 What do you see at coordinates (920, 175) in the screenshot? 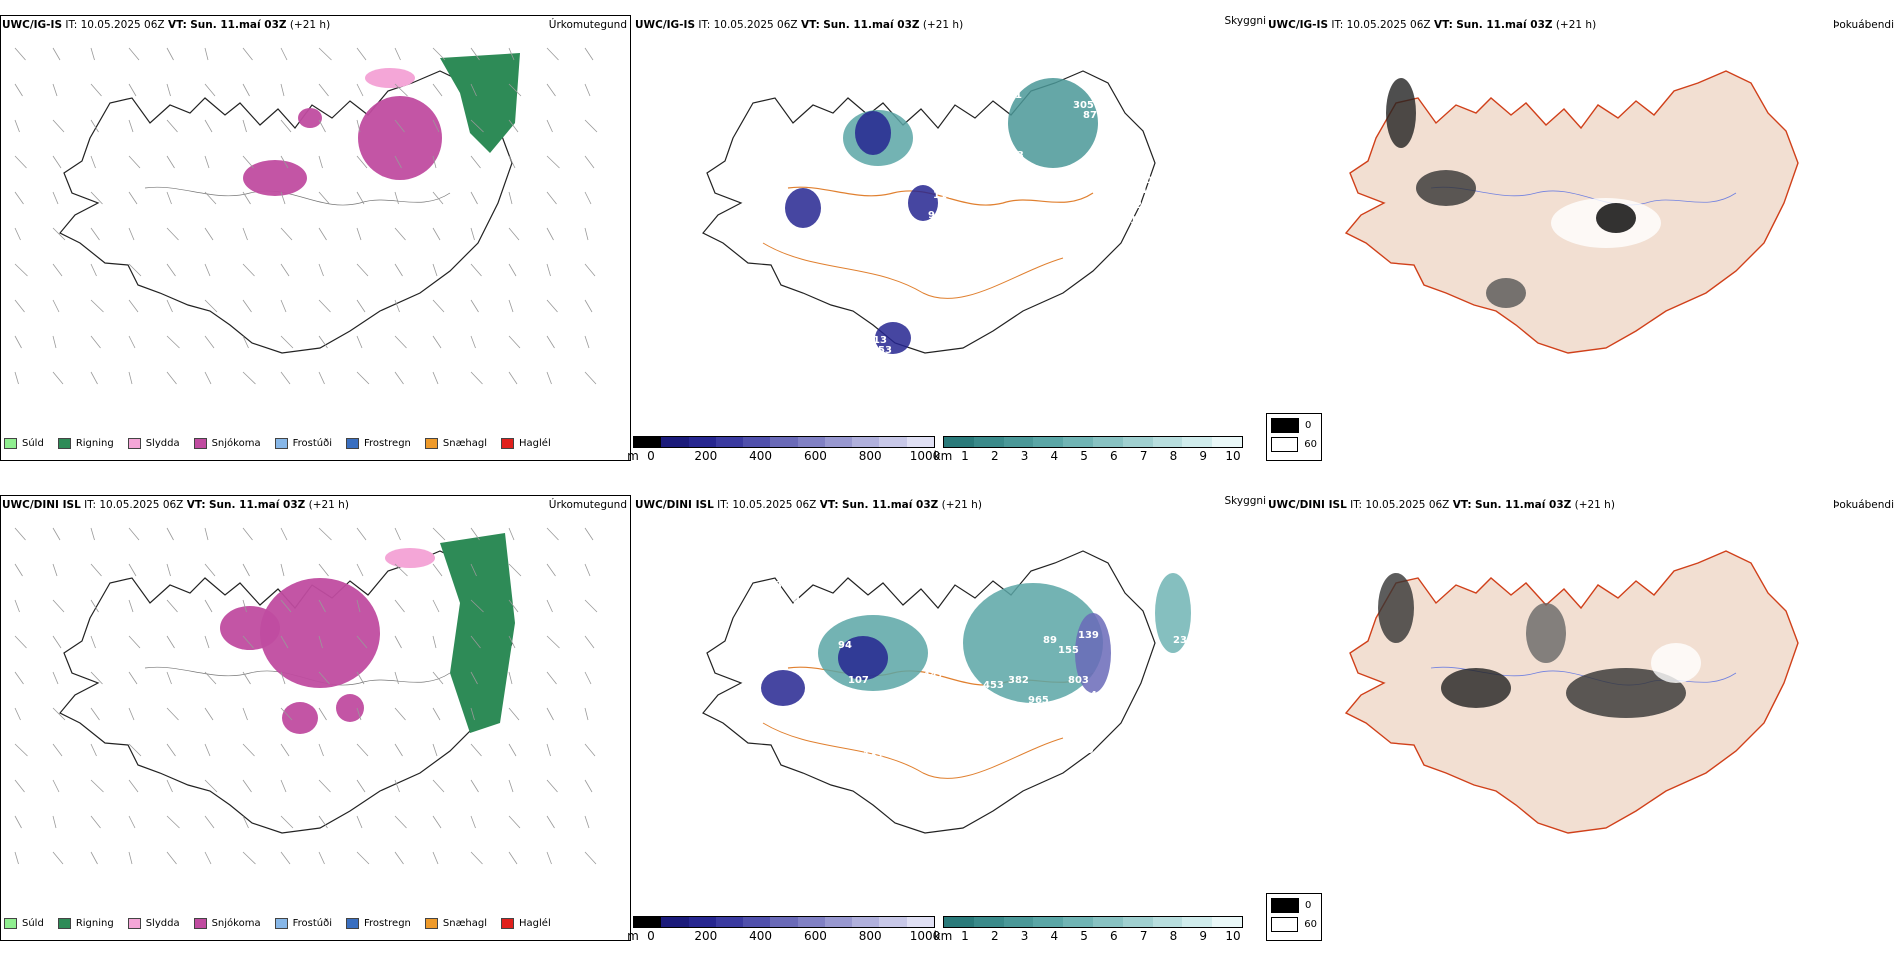
I see `ceiling-value-label: 53` at bounding box center [920, 175].